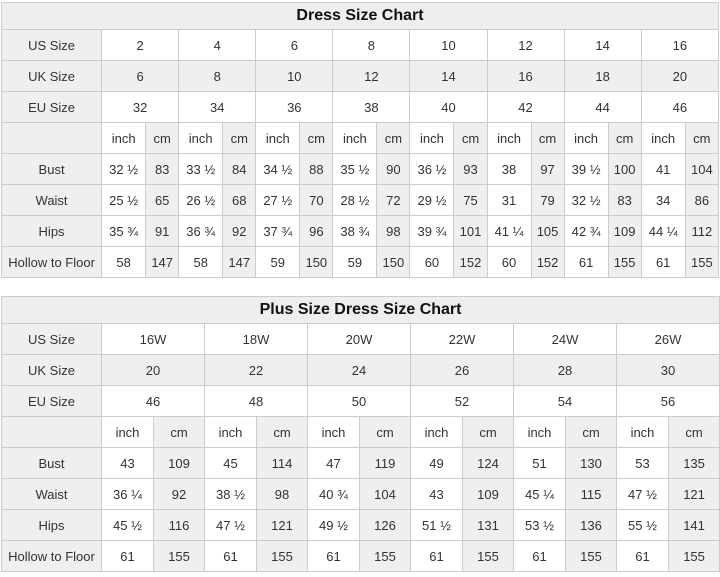 The height and width of the screenshot is (577, 720). I want to click on size-cell: 12, so click(525, 45).